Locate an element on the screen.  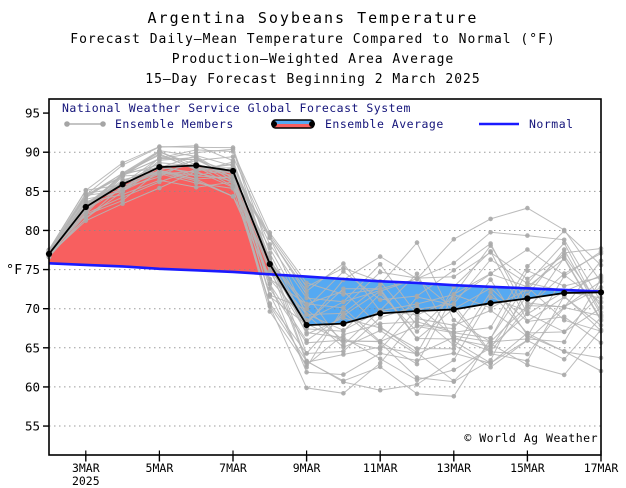
y-tick-label: 85 is located at coordinates (32, 191).